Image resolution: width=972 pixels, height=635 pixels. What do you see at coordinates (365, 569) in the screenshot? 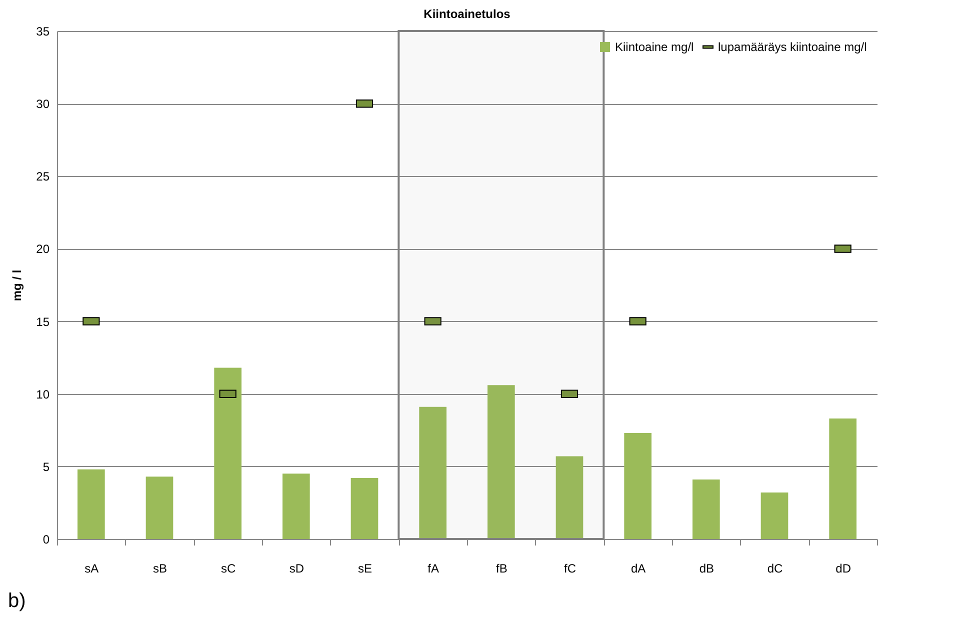
I see `x-tick-label: sE` at bounding box center [365, 569].